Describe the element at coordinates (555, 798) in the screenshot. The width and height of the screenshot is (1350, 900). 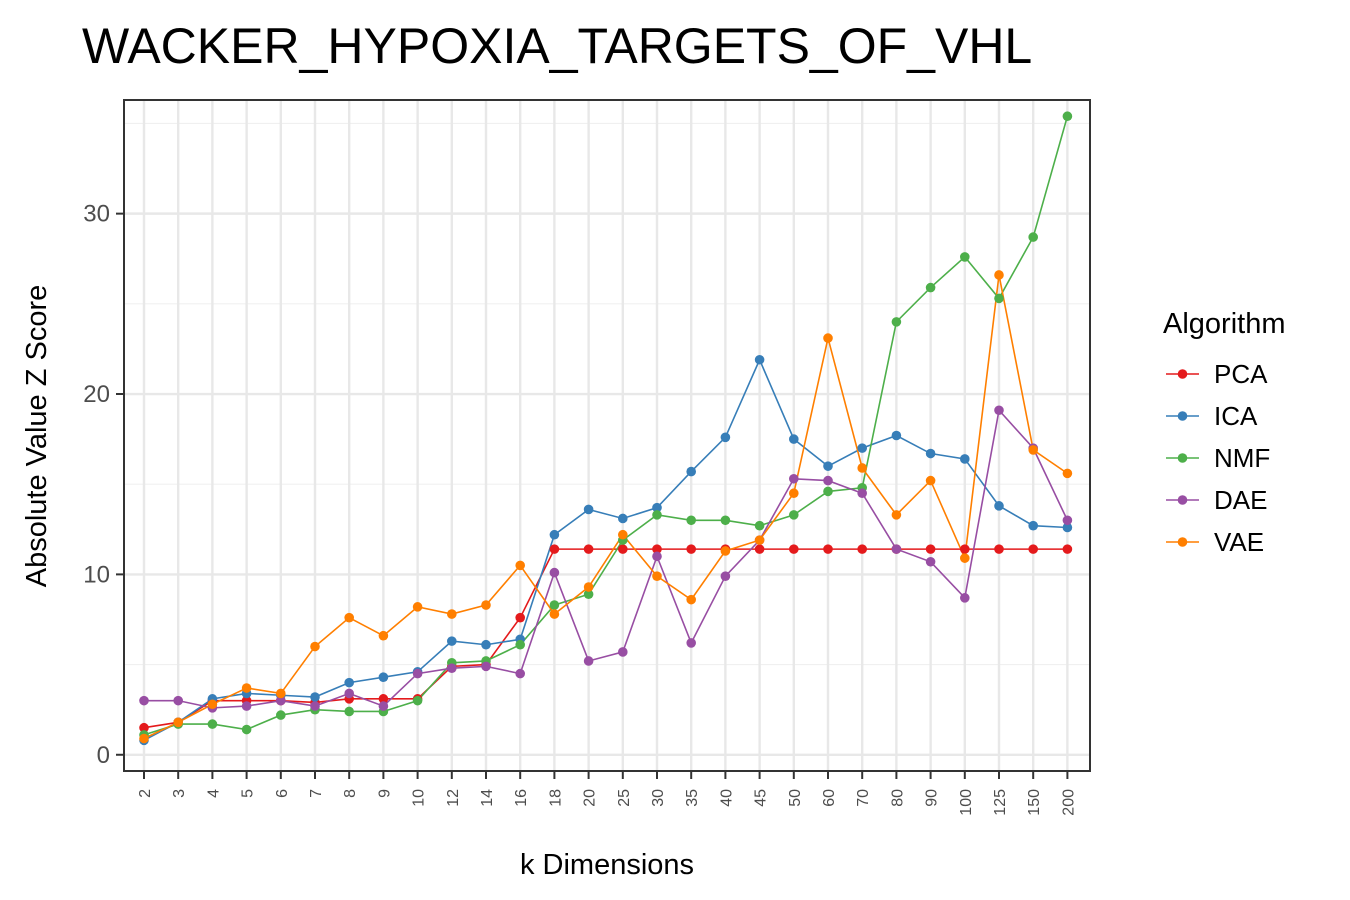
I see `x-tick-label: 18` at that location.